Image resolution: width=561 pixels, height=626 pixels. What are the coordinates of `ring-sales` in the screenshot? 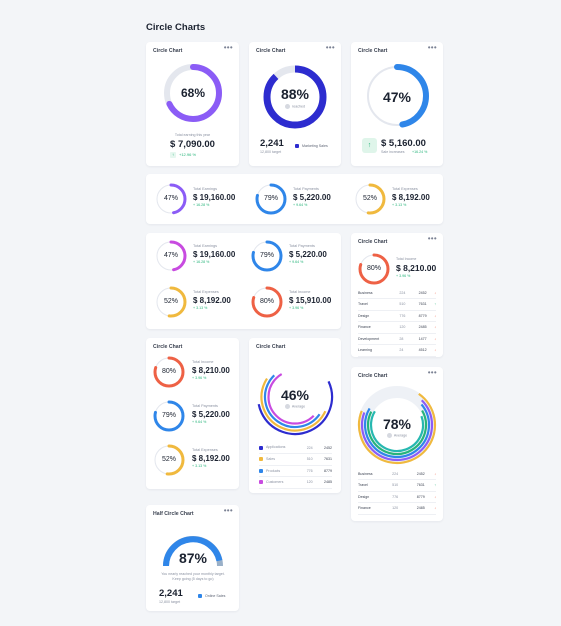 It's located at (295, 397).